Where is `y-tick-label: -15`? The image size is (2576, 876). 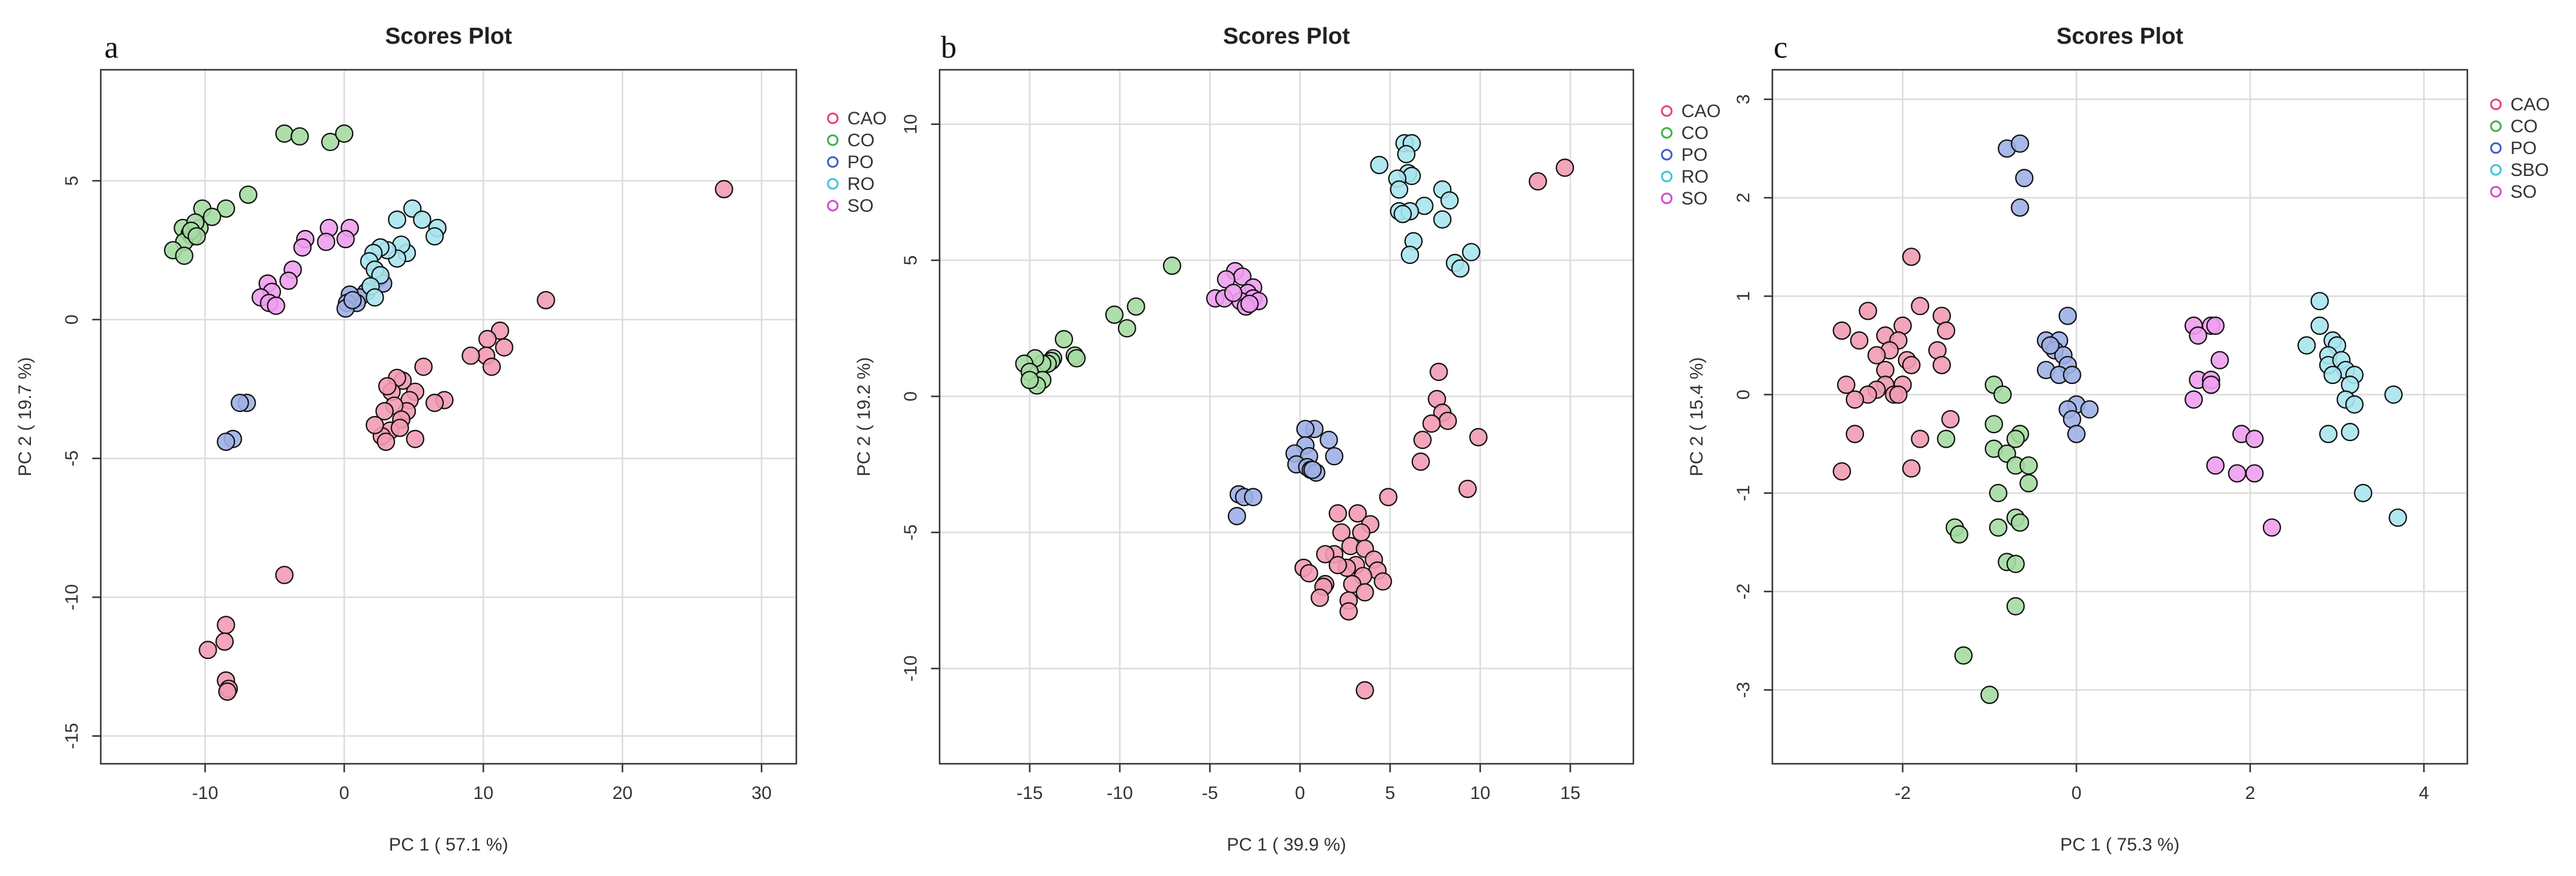
y-tick-label: -15 is located at coordinates (72, 736).